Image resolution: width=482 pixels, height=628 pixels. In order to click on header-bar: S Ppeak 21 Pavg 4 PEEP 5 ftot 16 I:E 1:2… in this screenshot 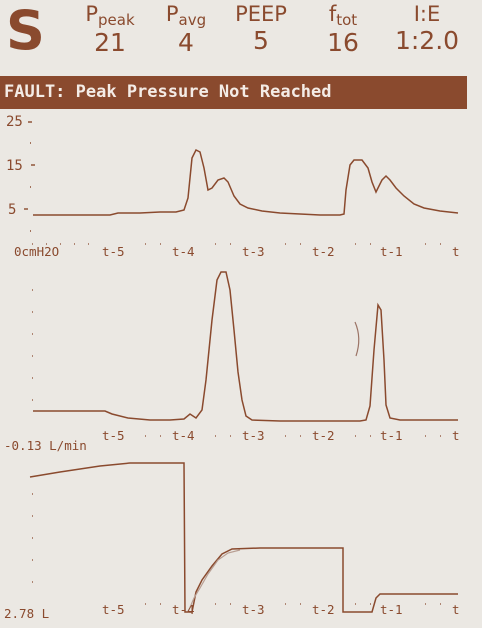, I will do `click(241, 37)`.